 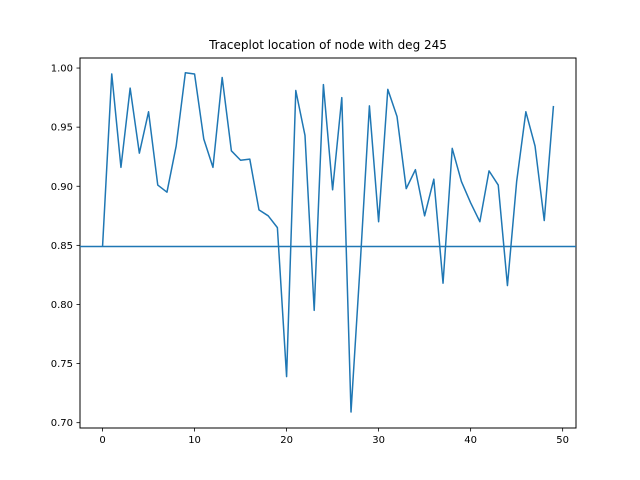 I want to click on y-axis: 0.70 0.75 0.80 0.85 0.90 0.95 1.00, so click(x=65, y=246).